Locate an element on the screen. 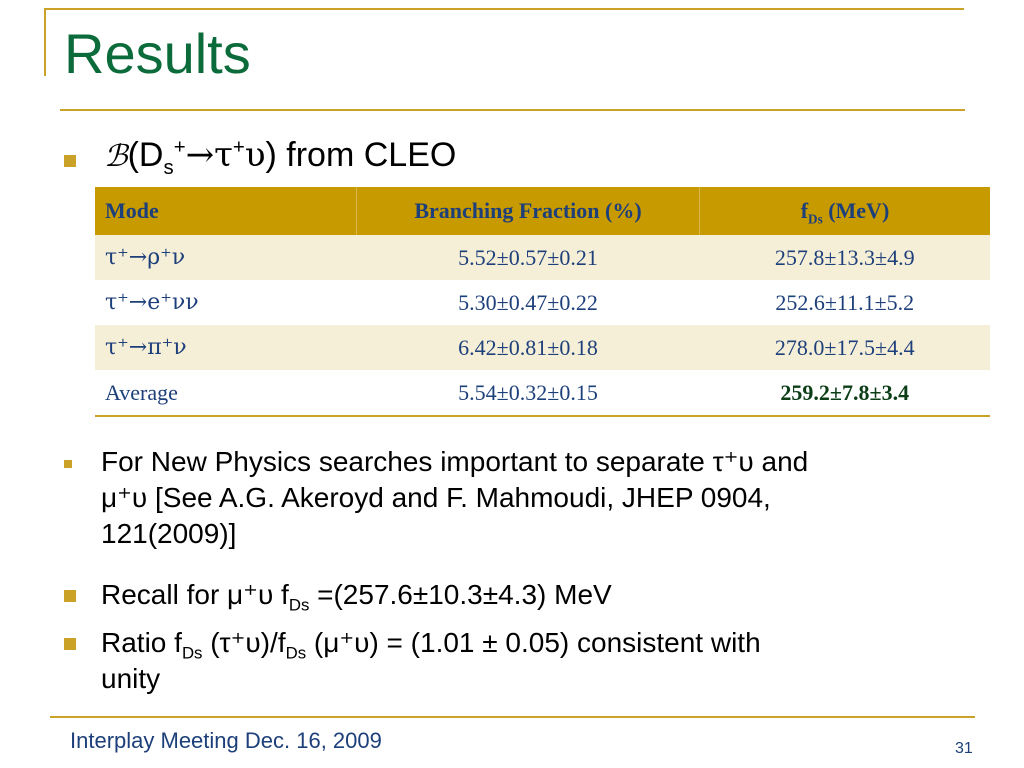 This screenshot has width=1024, height=768. recall-sub: Ds is located at coordinates (299, 605).